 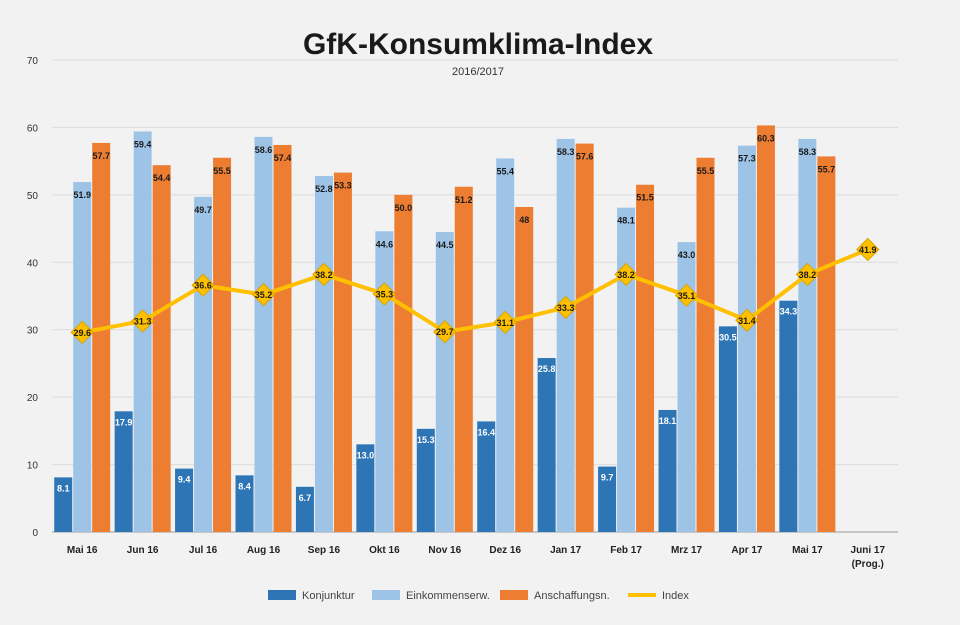 What do you see at coordinates (203, 550) in the screenshot?
I see `x-tick-label: Jul 16` at bounding box center [203, 550].